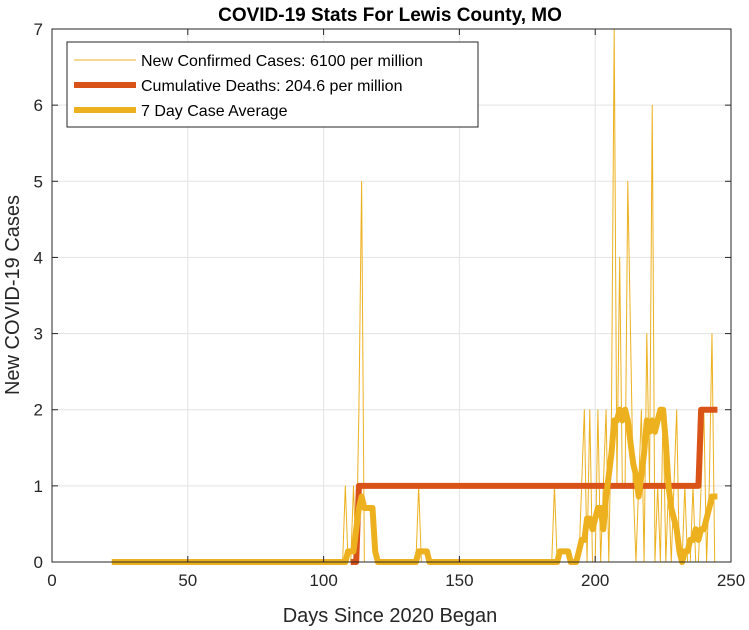 The width and height of the screenshot is (749, 630). Describe the element at coordinates (38, 257) in the screenshot. I see `y-tick-label: 4` at that location.